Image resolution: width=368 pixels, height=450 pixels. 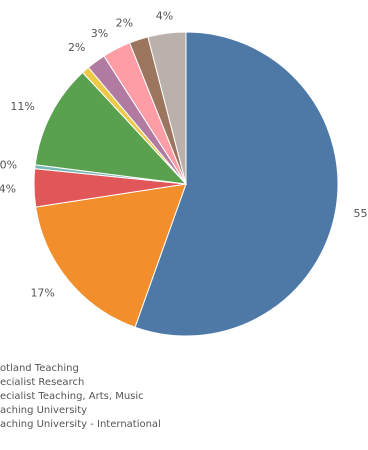 I want to click on legend-item: aching University - International, so click(x=80, y=424).